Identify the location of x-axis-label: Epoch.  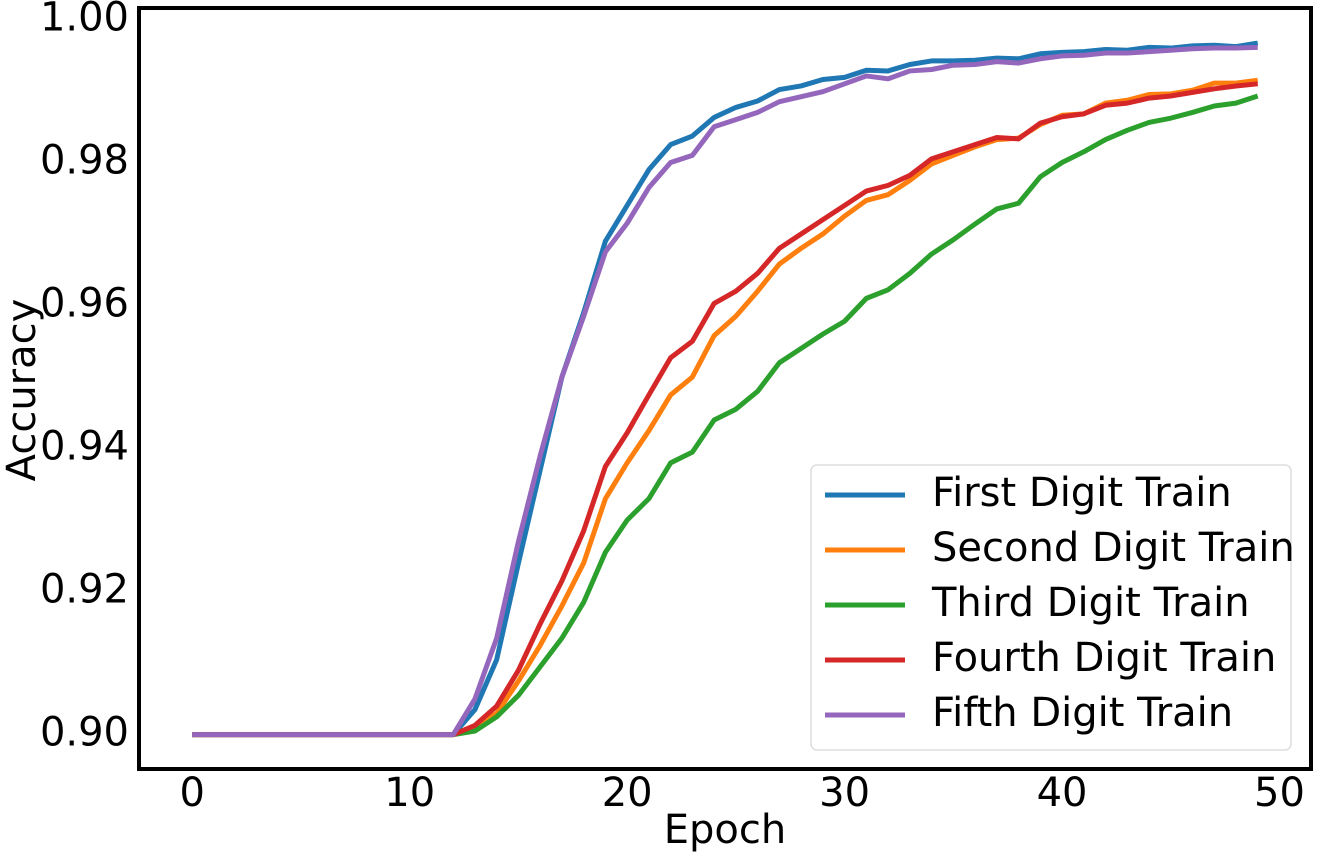
(725, 830).